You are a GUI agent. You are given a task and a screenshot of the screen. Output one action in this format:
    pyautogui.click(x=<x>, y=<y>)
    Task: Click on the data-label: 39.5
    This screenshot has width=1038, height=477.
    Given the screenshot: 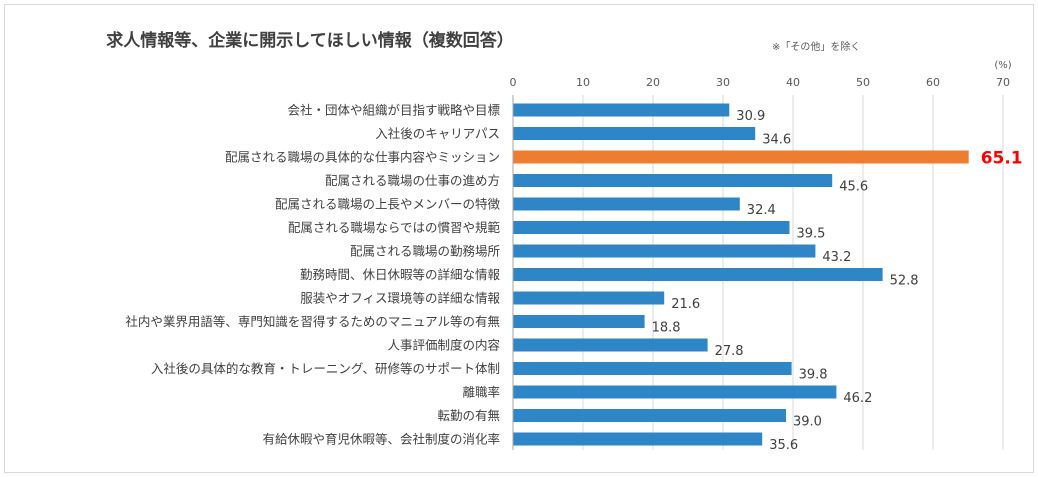 What is the action you would take?
    pyautogui.click(x=811, y=234)
    